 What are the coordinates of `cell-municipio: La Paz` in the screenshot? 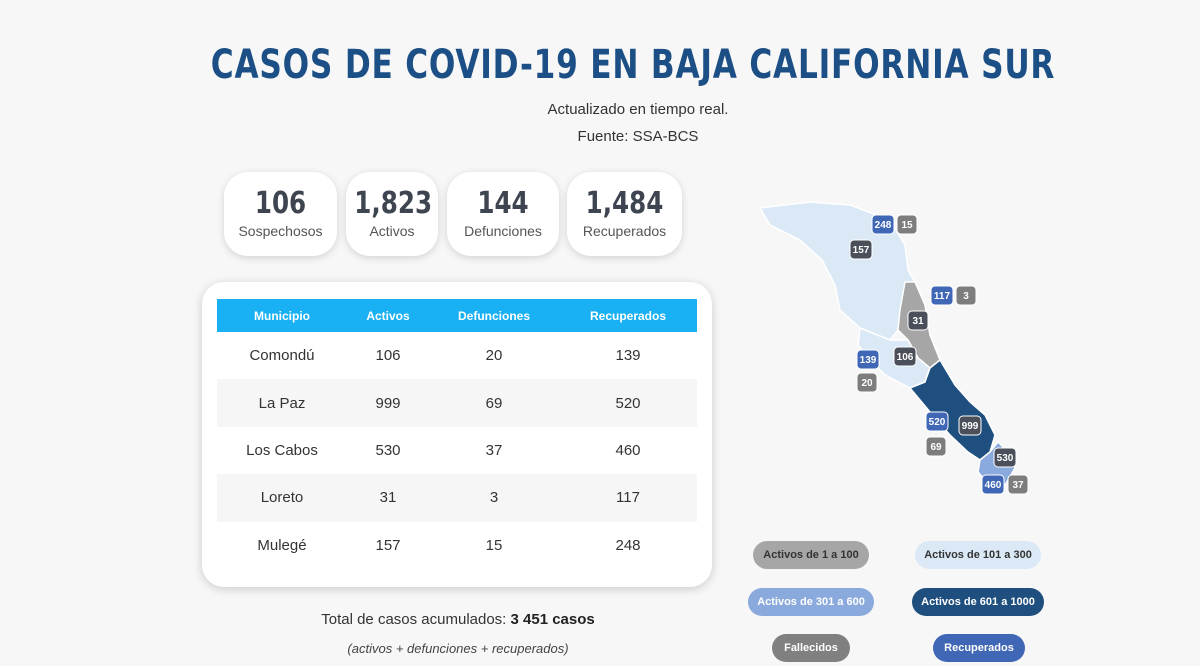 It's located at (282, 403).